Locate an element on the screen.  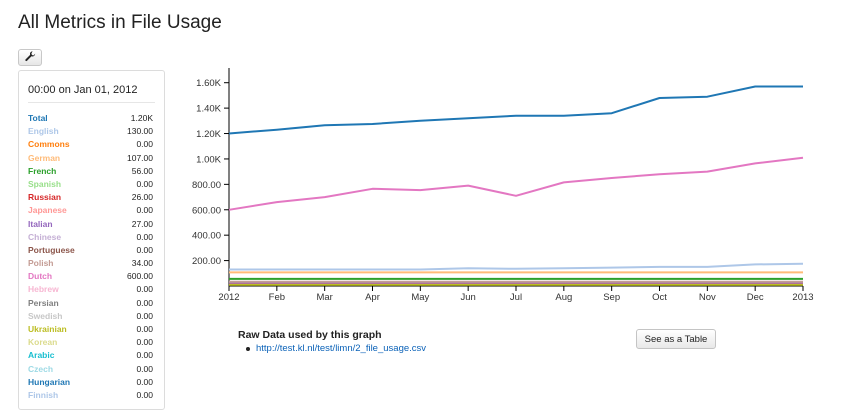
x-tick-label: Aug is located at coordinates (563, 297).